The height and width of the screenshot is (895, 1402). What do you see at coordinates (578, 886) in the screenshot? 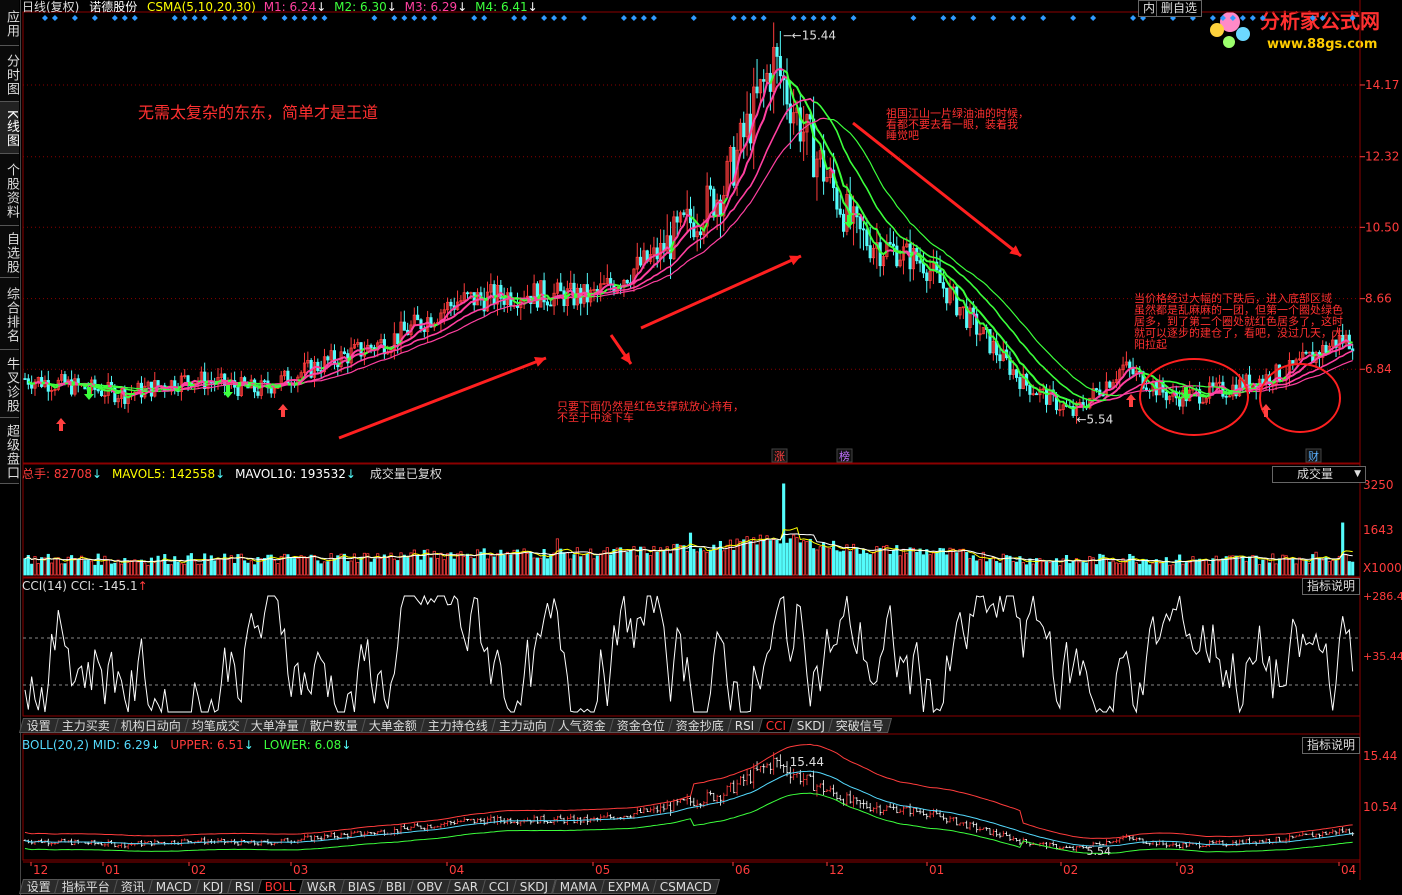
I see `bottom-tab-14: MAMA` at bounding box center [578, 886].